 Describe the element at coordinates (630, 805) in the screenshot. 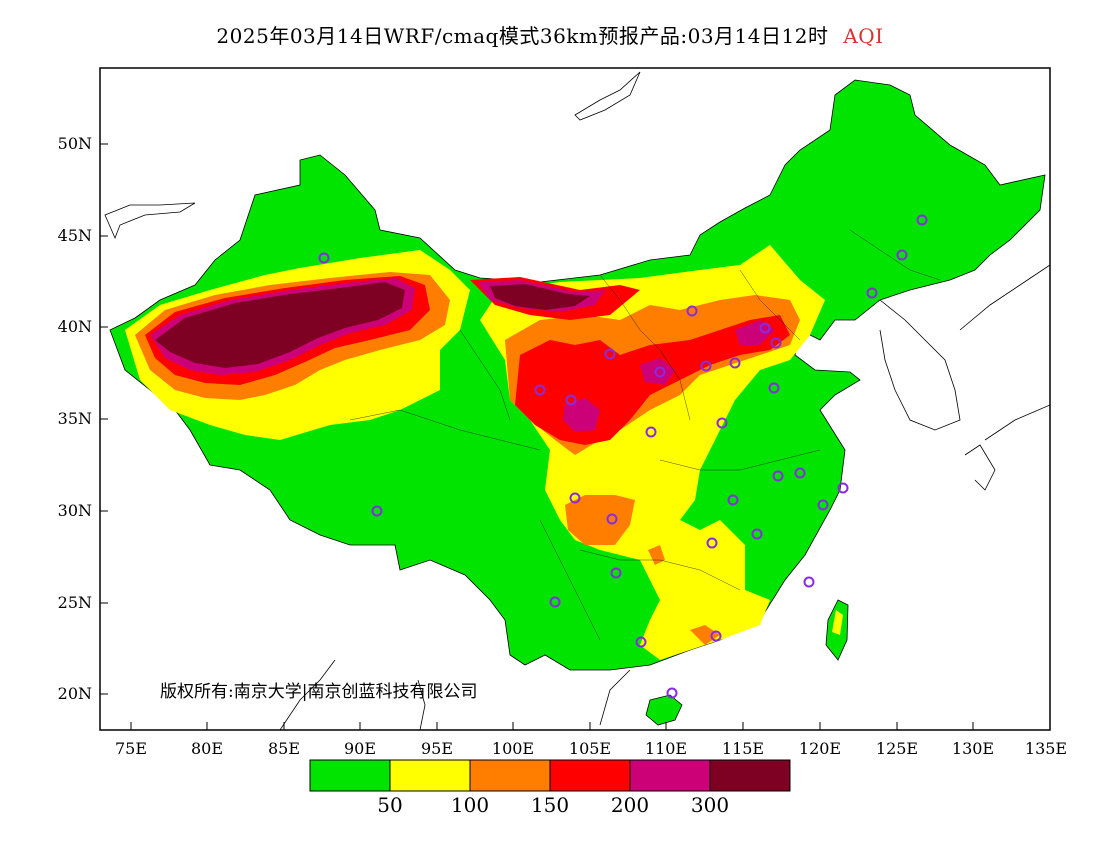

I see `legend-label: 200` at that location.